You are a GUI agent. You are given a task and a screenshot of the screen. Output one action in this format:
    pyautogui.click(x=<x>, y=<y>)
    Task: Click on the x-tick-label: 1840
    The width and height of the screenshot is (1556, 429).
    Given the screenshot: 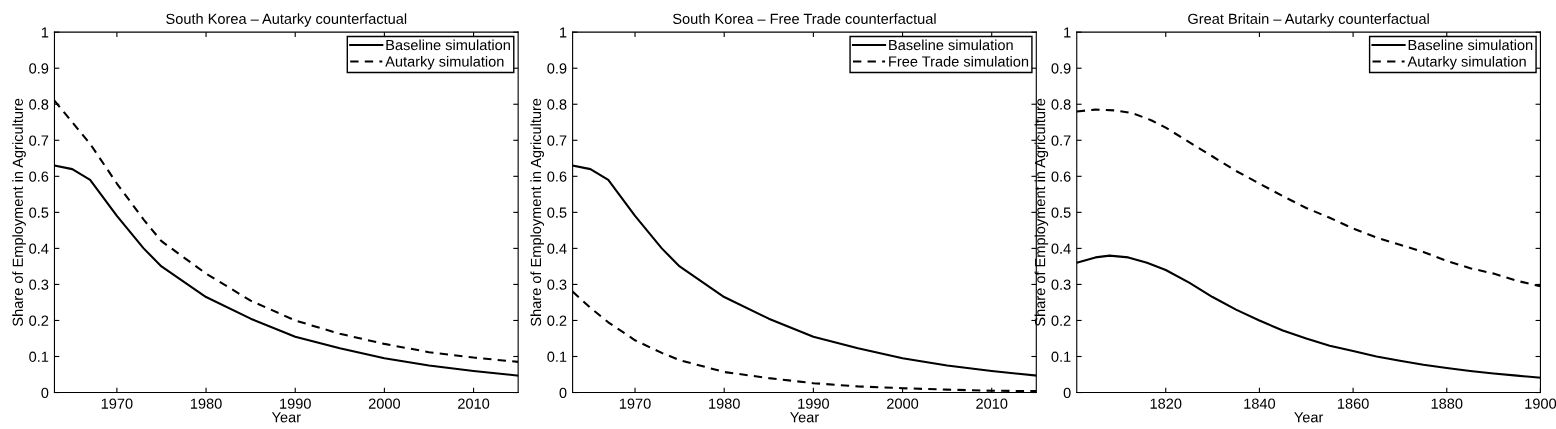 What is the action you would take?
    pyautogui.click(x=1260, y=403)
    